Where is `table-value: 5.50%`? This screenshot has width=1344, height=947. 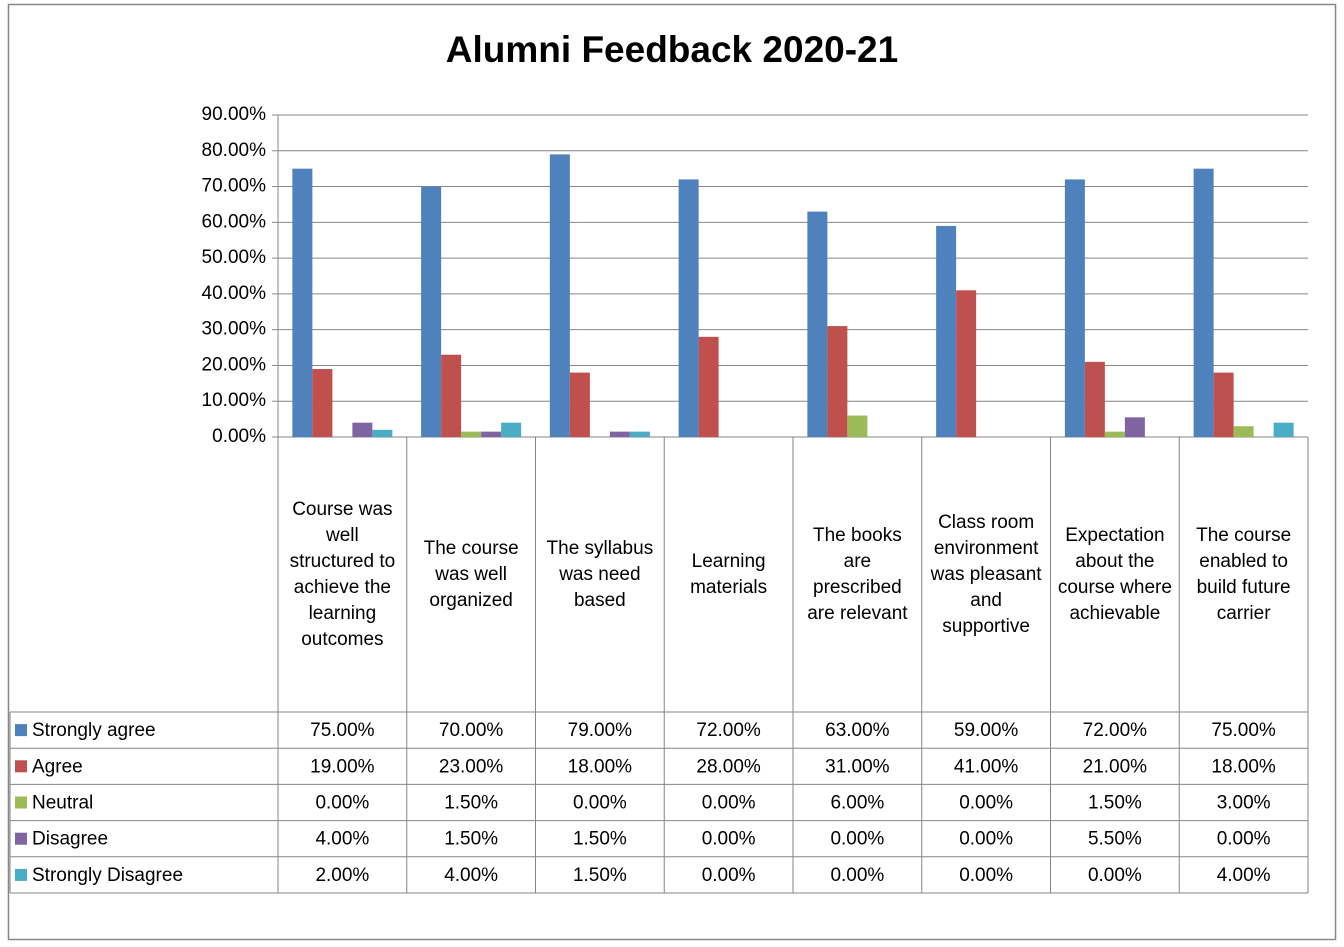 table-value: 5.50% is located at coordinates (1115, 839).